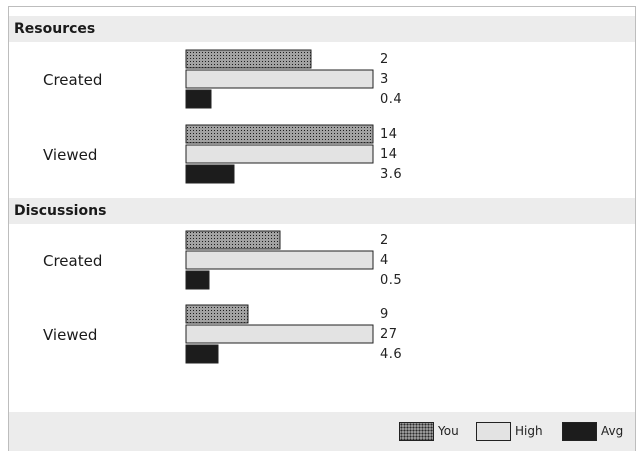 The height and width of the screenshot is (451, 639). I want to click on row-label-discussions-created: Created, so click(73, 261).